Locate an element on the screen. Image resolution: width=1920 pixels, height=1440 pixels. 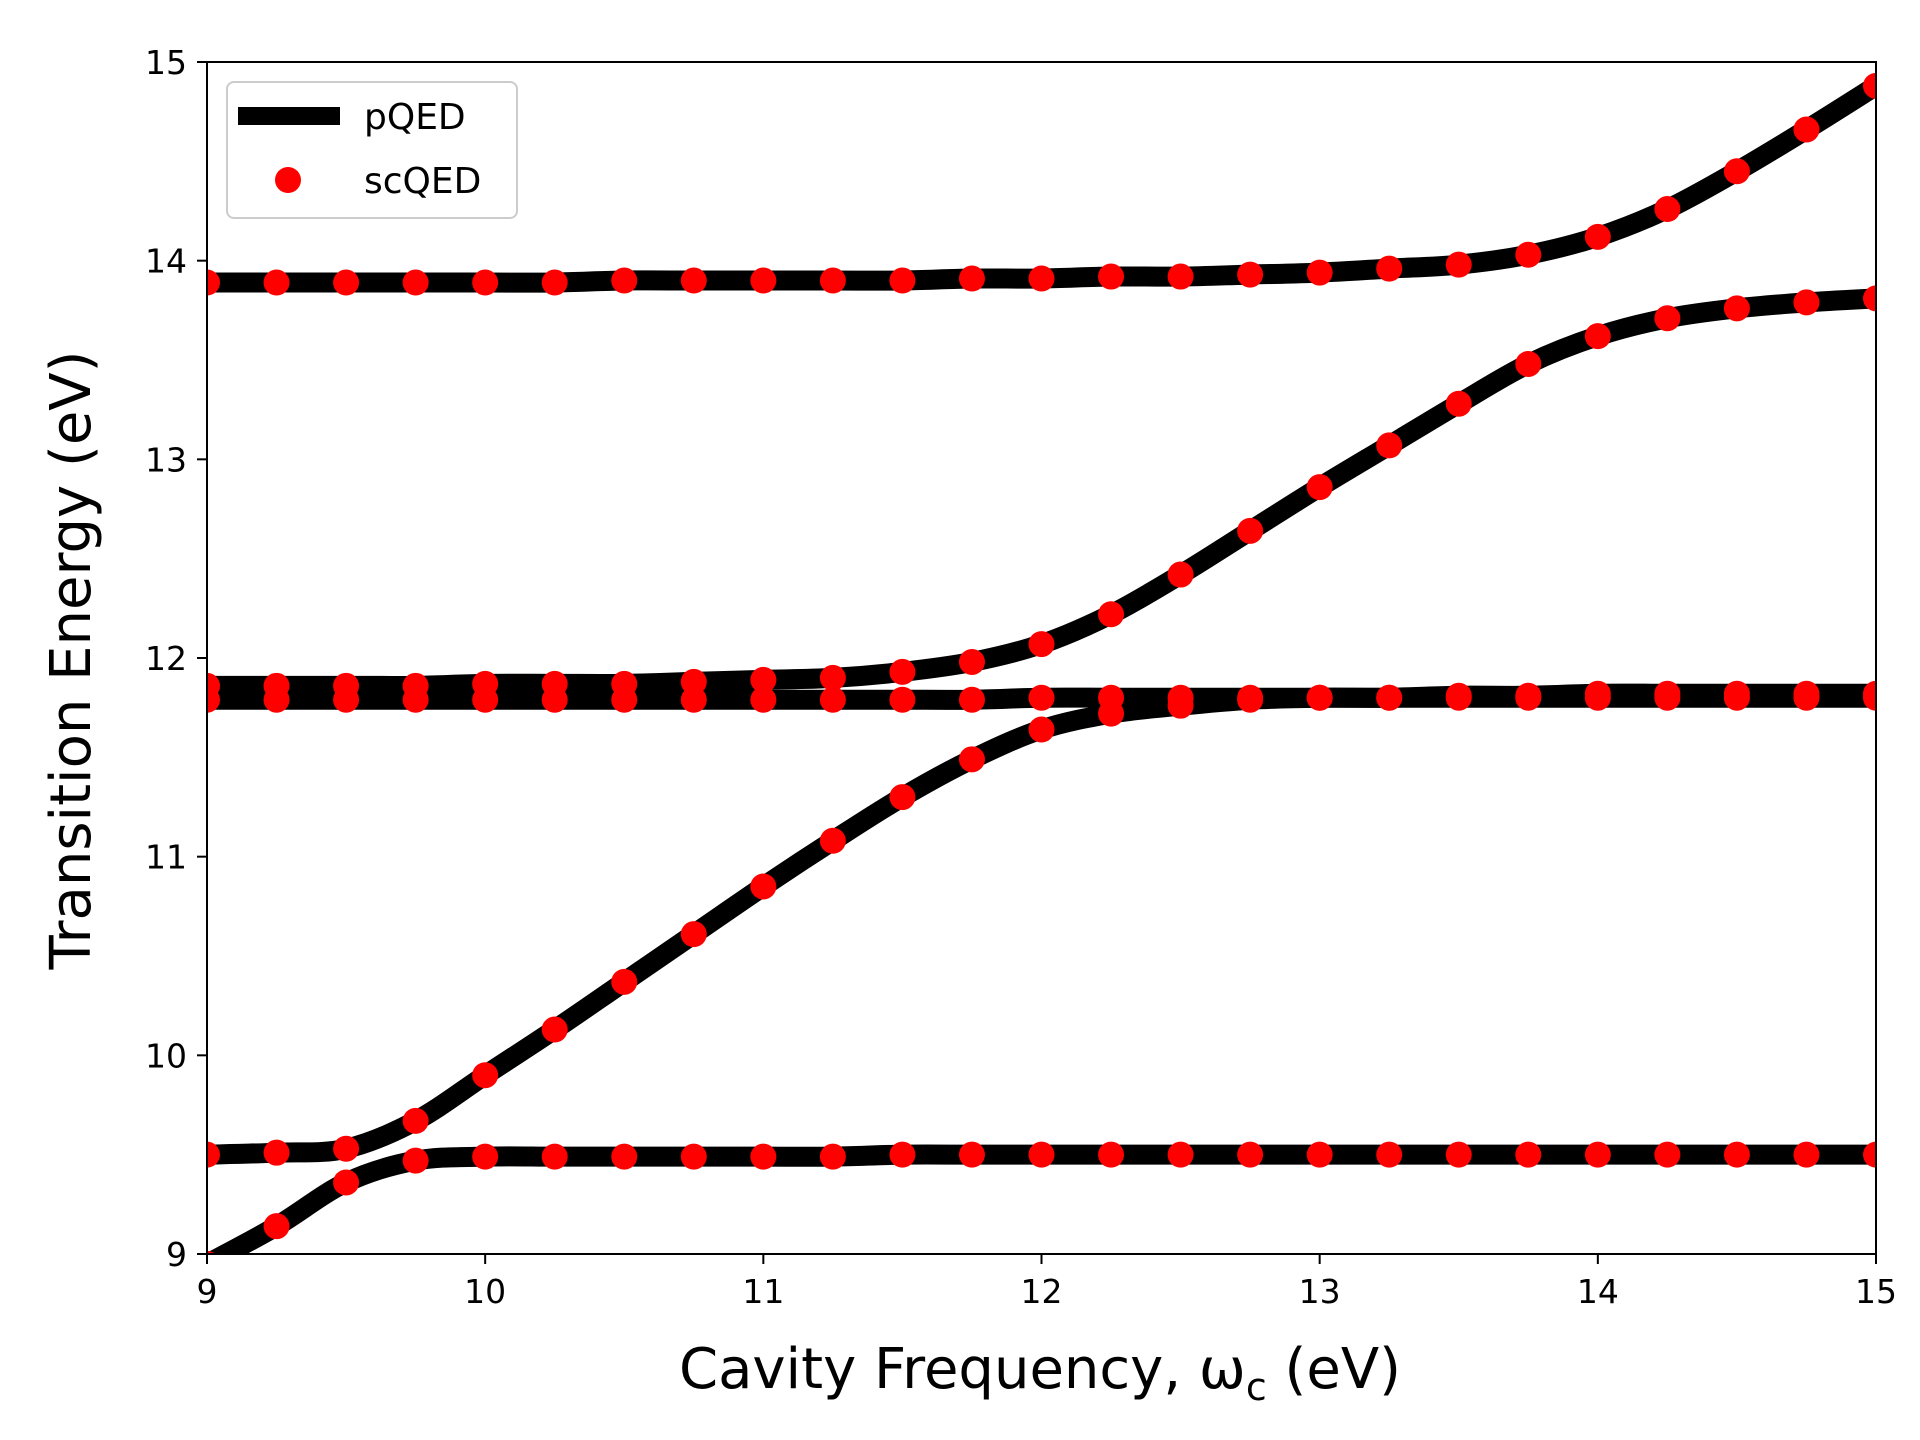
y-tick-label-14: 14 is located at coordinates (166, 261).